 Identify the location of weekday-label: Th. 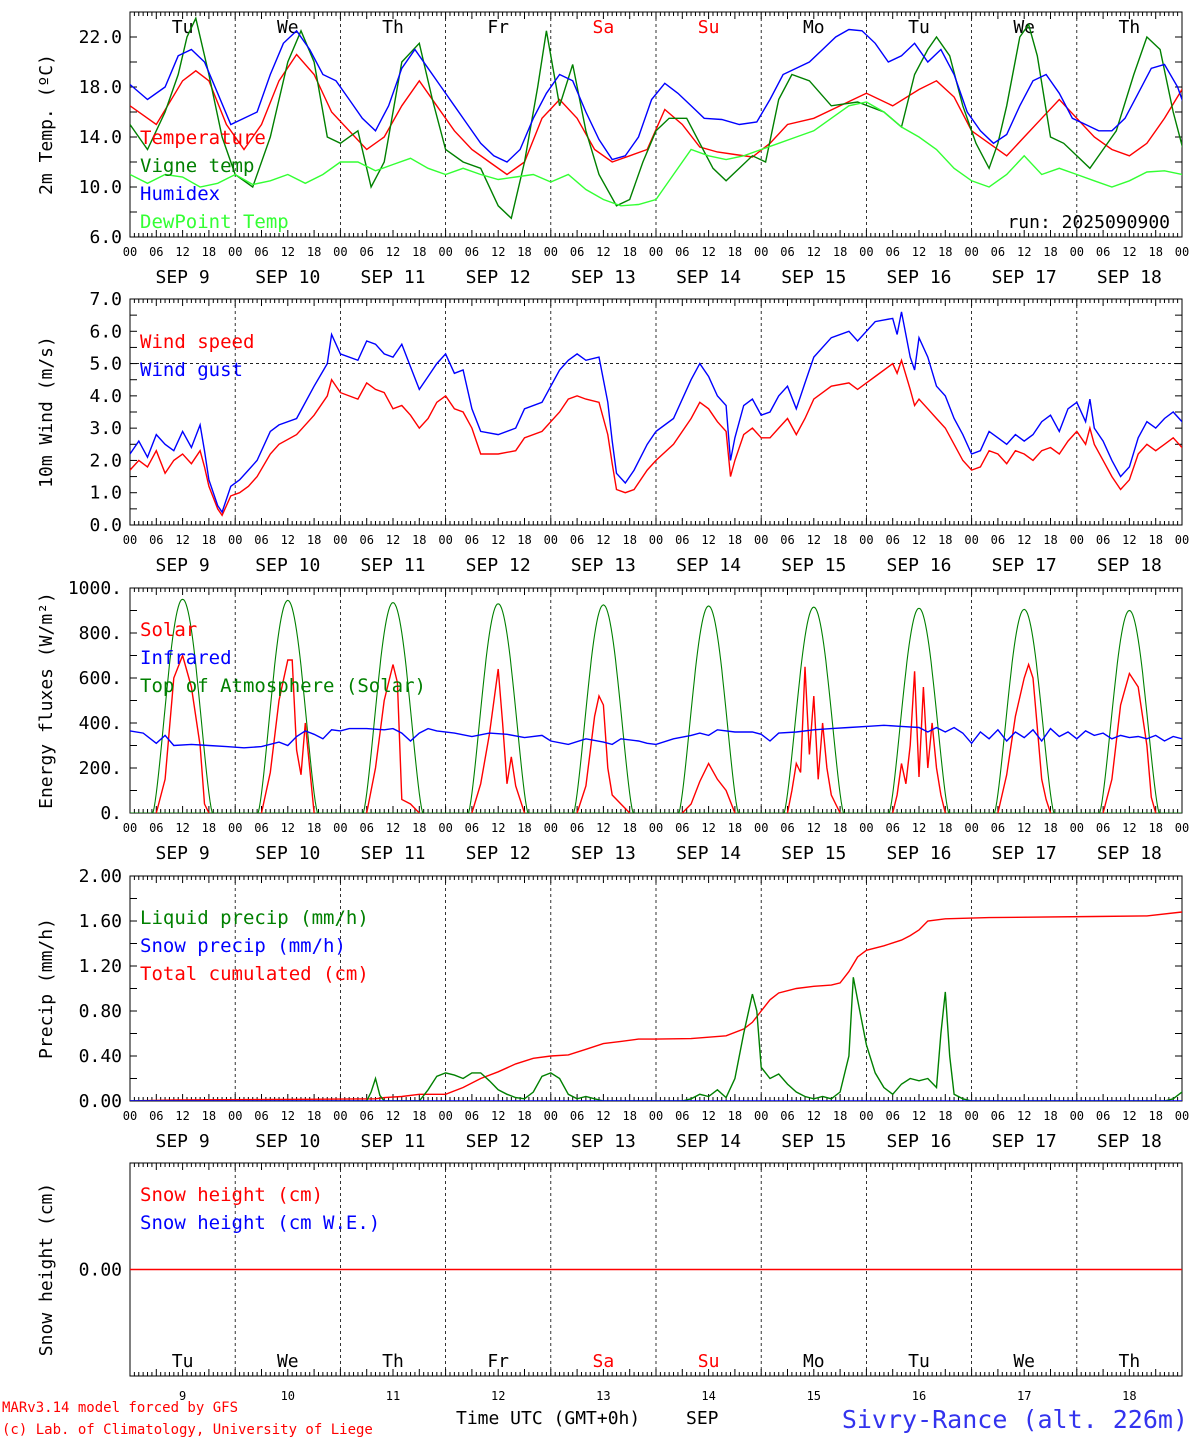
(393, 1361).